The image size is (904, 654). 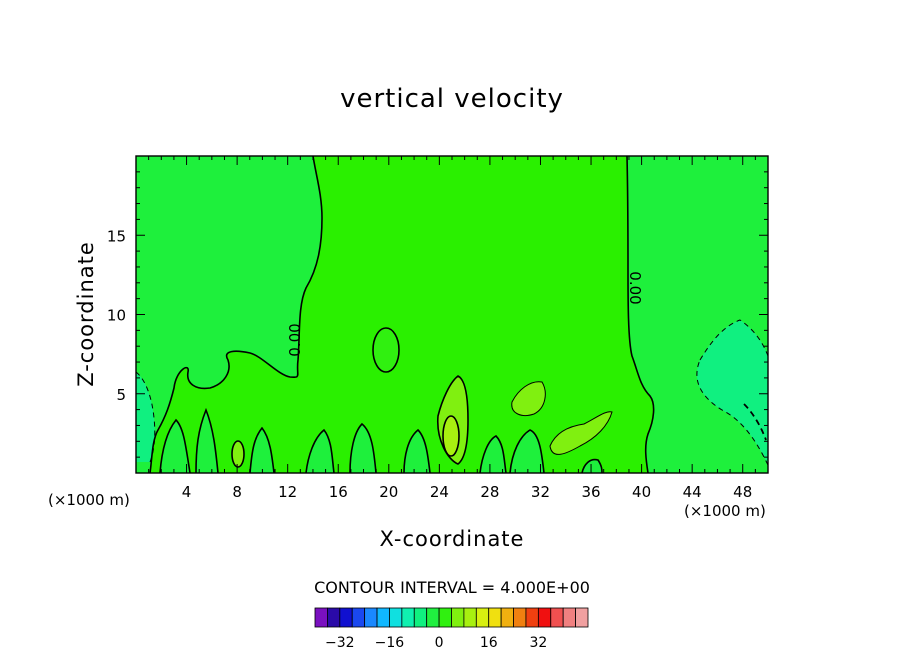 I want to click on contour-right-negative, so click(x=732, y=392).